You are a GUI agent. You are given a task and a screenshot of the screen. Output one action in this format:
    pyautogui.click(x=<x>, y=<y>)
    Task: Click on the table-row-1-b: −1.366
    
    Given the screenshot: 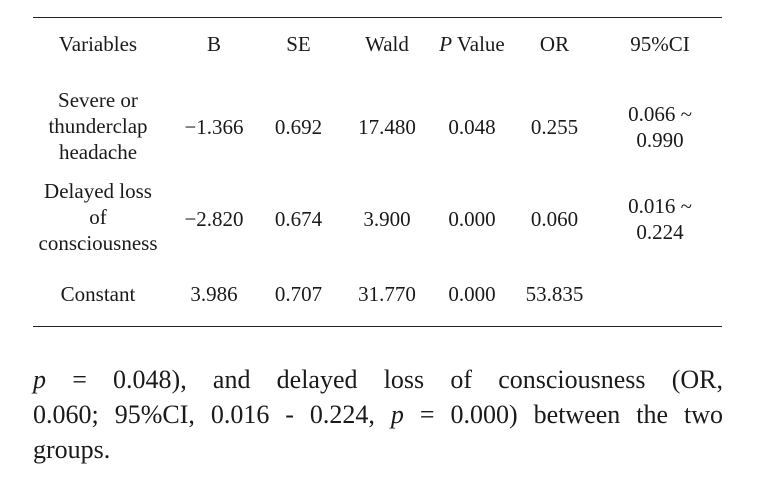 What is the action you would take?
    pyautogui.click(x=214, y=127)
    